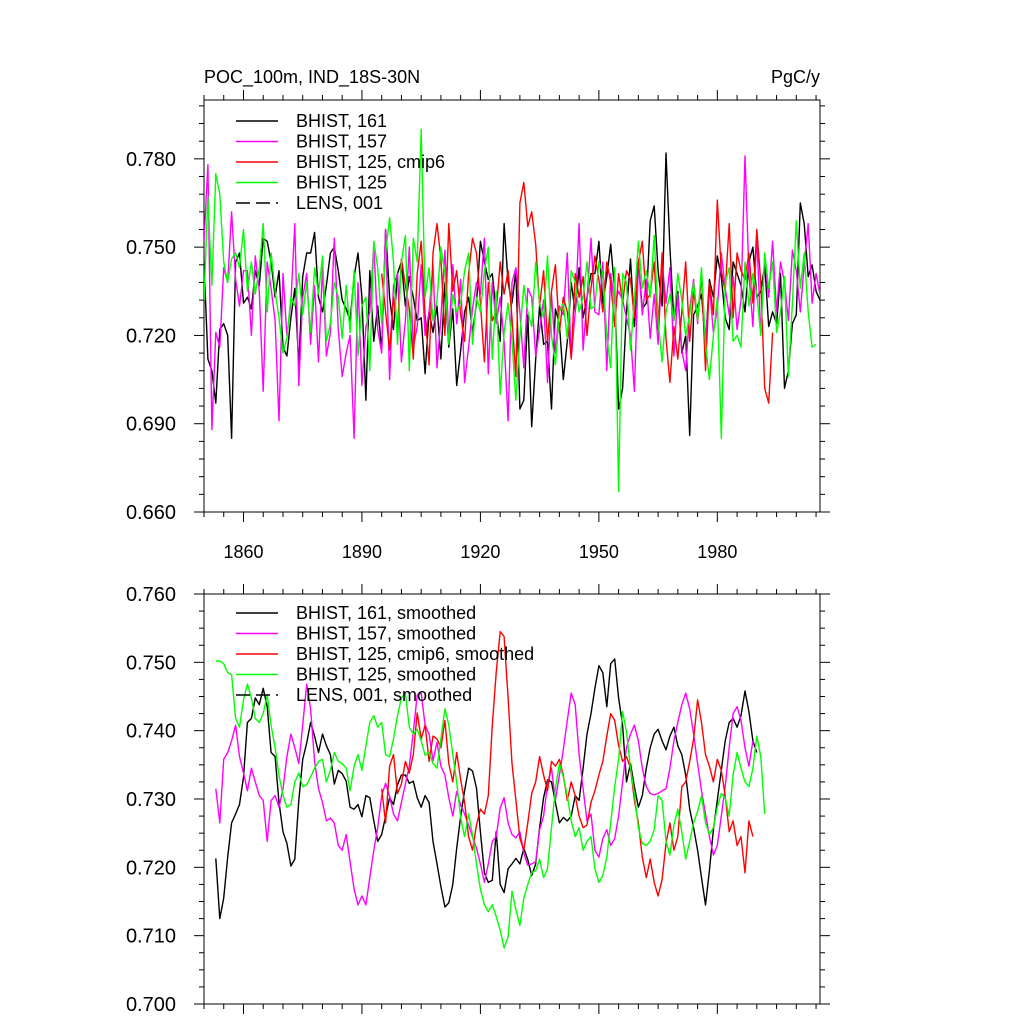 The image size is (1024, 1024). Describe the element at coordinates (480, 552) in the screenshot. I see `x-tick-label: 1920` at that location.